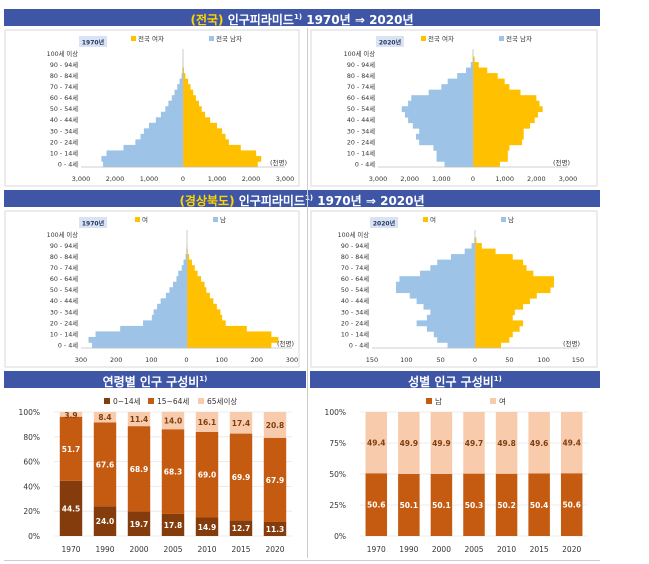 The width and height of the screenshot is (649, 564). I want to click on banner-sex-composition: 성별 인구 구성비1), so click(455, 380).